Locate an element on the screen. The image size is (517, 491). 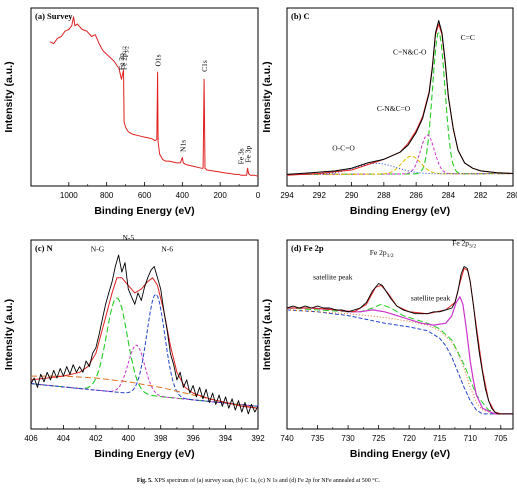
x-tick-label: 284 is located at coordinates (449, 195).